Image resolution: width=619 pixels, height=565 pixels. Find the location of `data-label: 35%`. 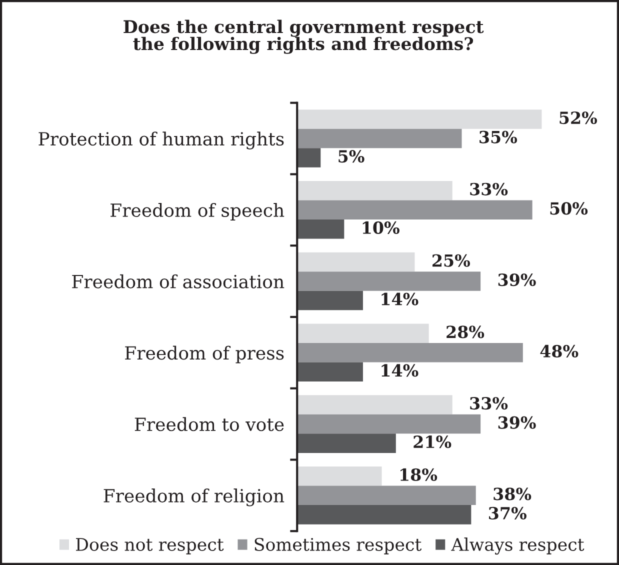

data-label: 35% is located at coordinates (499, 137).